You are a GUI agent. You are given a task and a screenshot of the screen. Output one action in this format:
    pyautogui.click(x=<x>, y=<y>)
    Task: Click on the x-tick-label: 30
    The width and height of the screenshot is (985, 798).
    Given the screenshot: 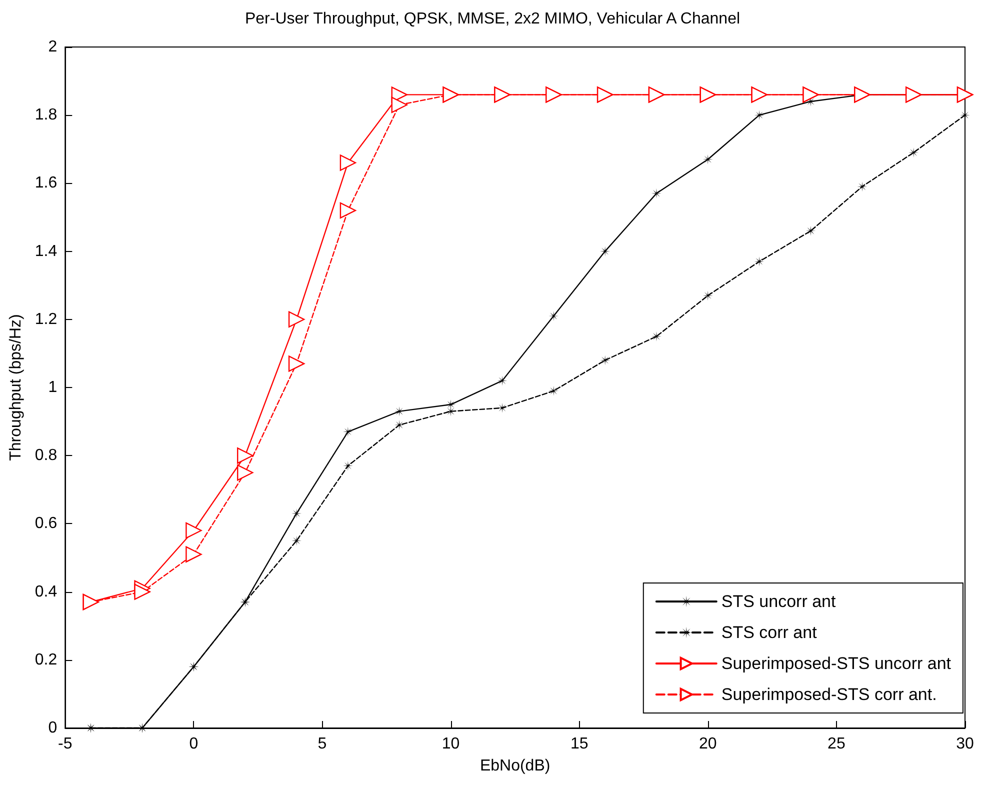 What is the action you would take?
    pyautogui.click(x=965, y=744)
    